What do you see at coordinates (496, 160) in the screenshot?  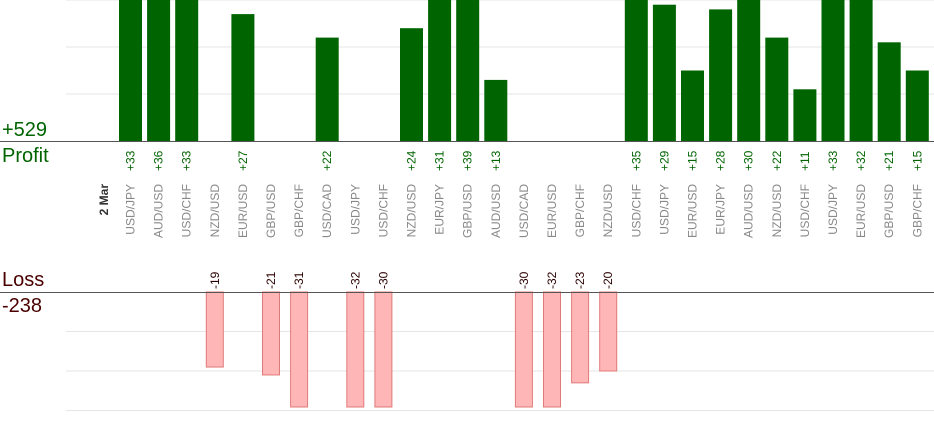 I see `profit-data-label: +13` at bounding box center [496, 160].